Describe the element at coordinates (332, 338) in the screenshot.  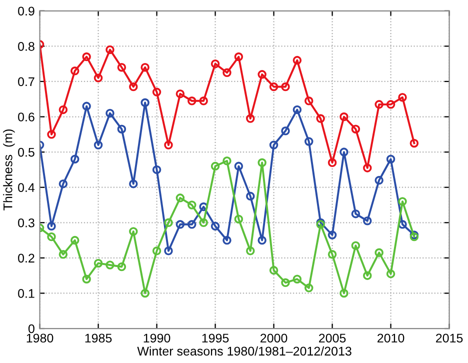
I see `x-tick-label: 2005` at that location.